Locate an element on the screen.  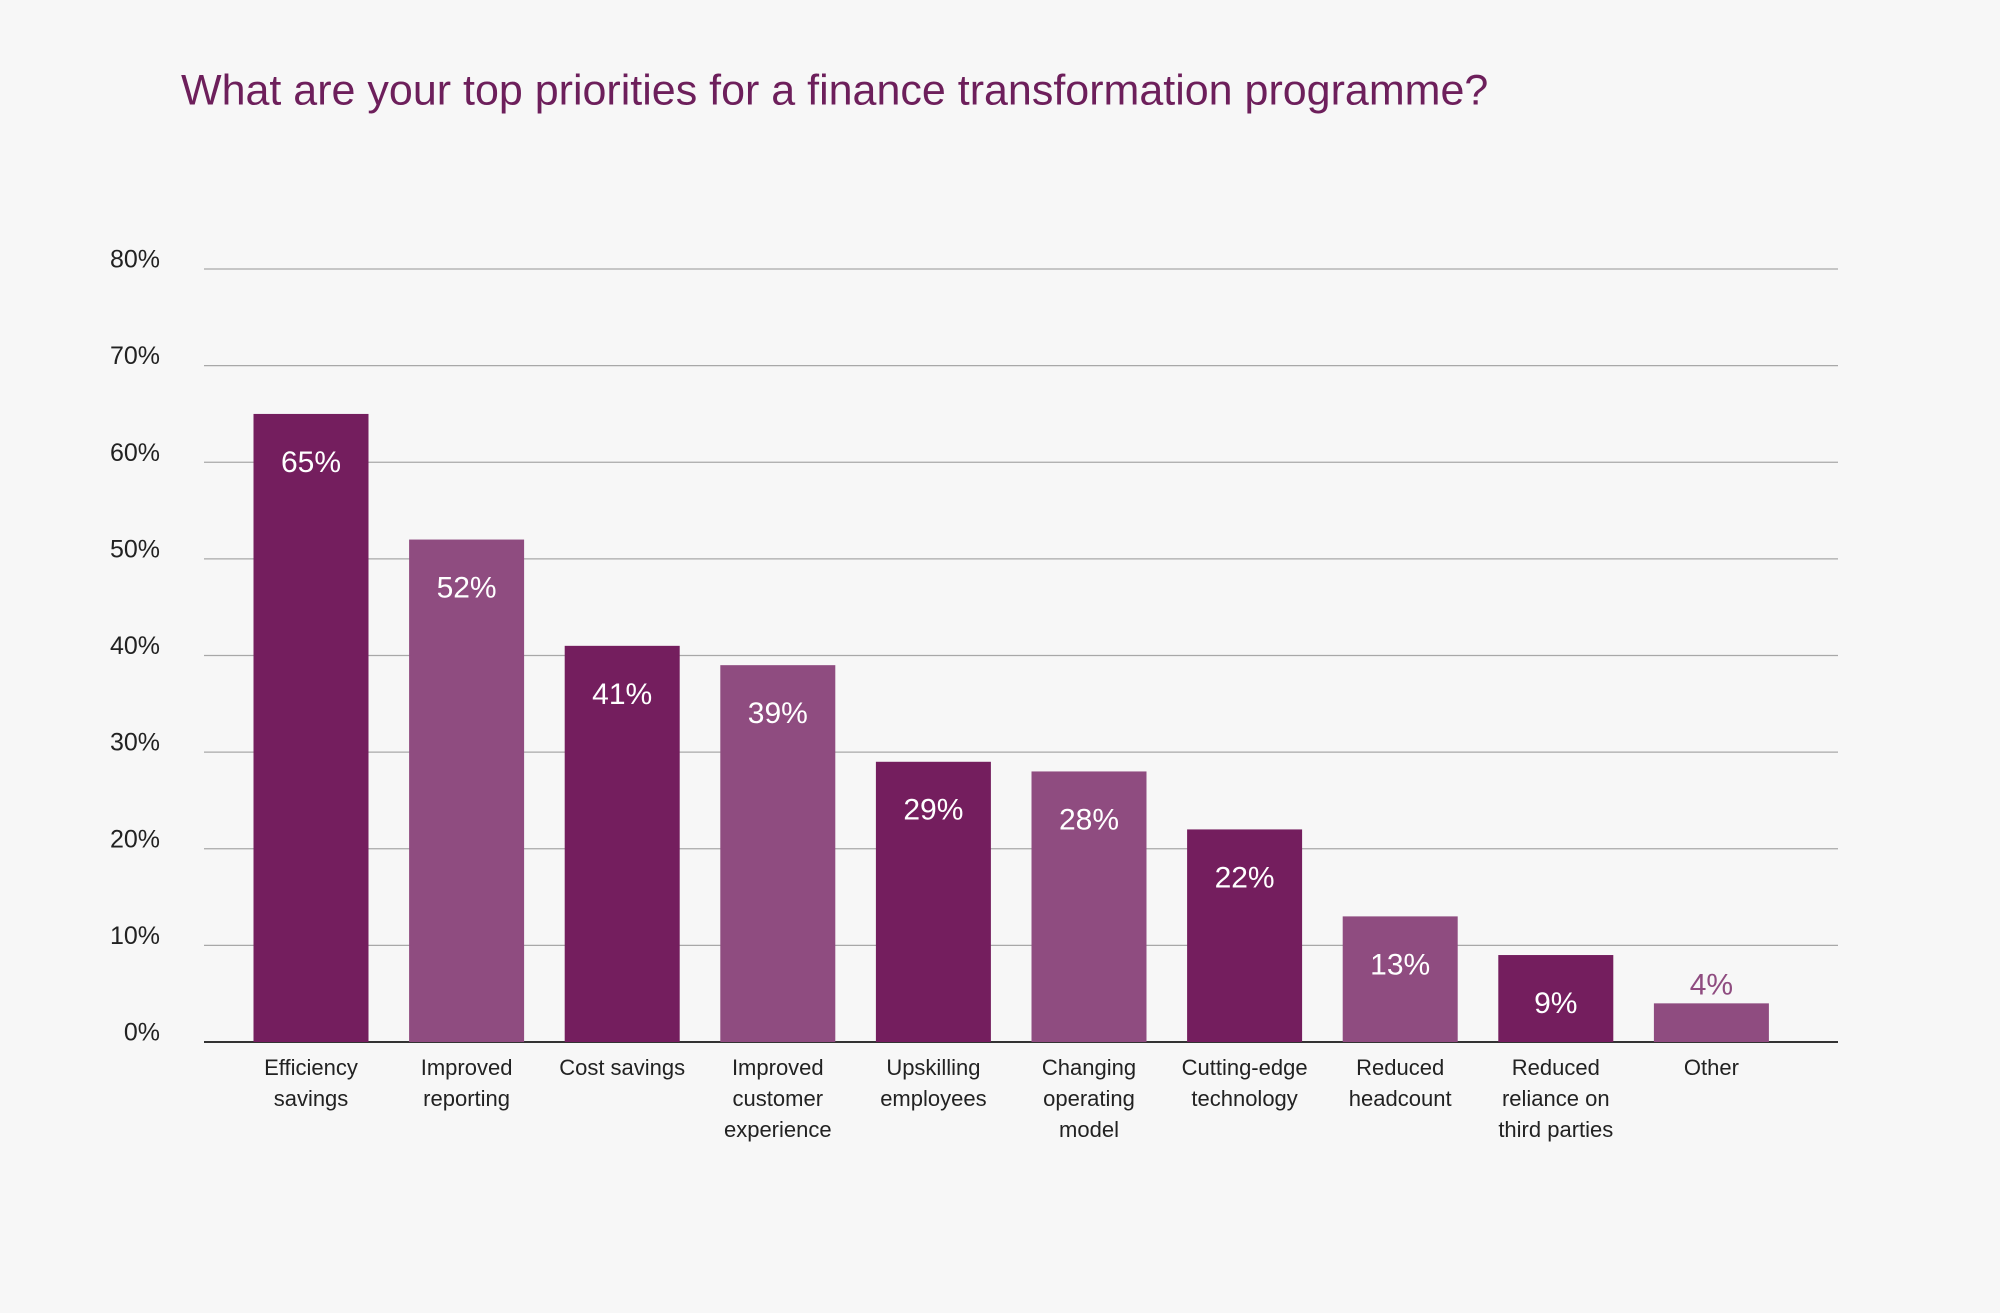
x-tick-label: Reduced headcount is located at coordinates (1400, 1083).